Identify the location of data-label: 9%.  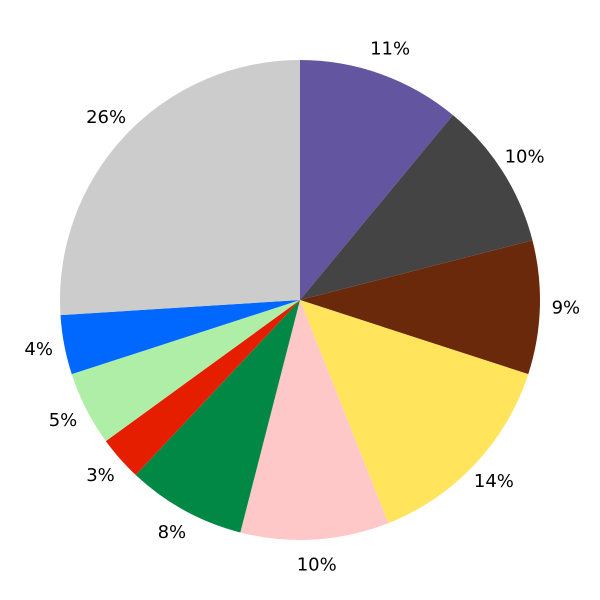
(566, 307).